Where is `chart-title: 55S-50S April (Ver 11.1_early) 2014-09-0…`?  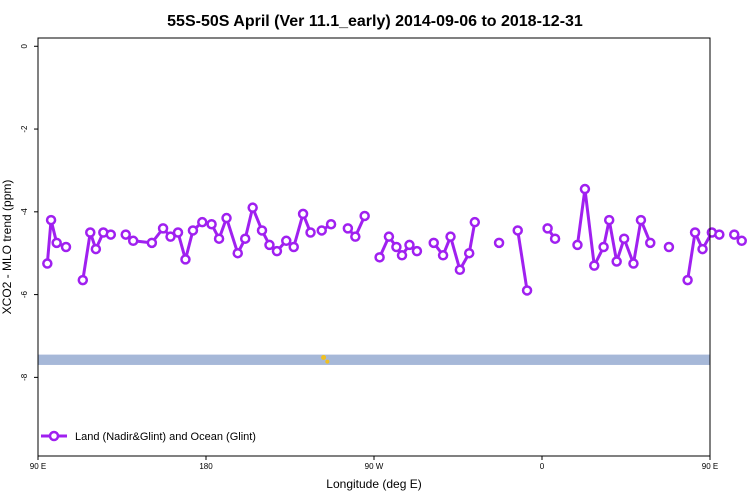
chart-title: 55S-50S April (Ver 11.1_early) 2014-09-0… is located at coordinates (375, 21).